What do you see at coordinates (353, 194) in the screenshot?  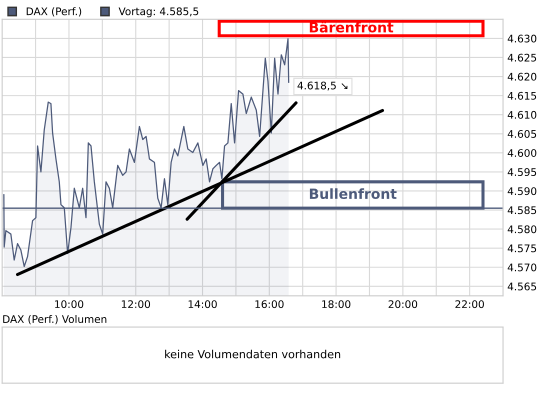 I see `annotation: Bullenfront` at bounding box center [353, 194].